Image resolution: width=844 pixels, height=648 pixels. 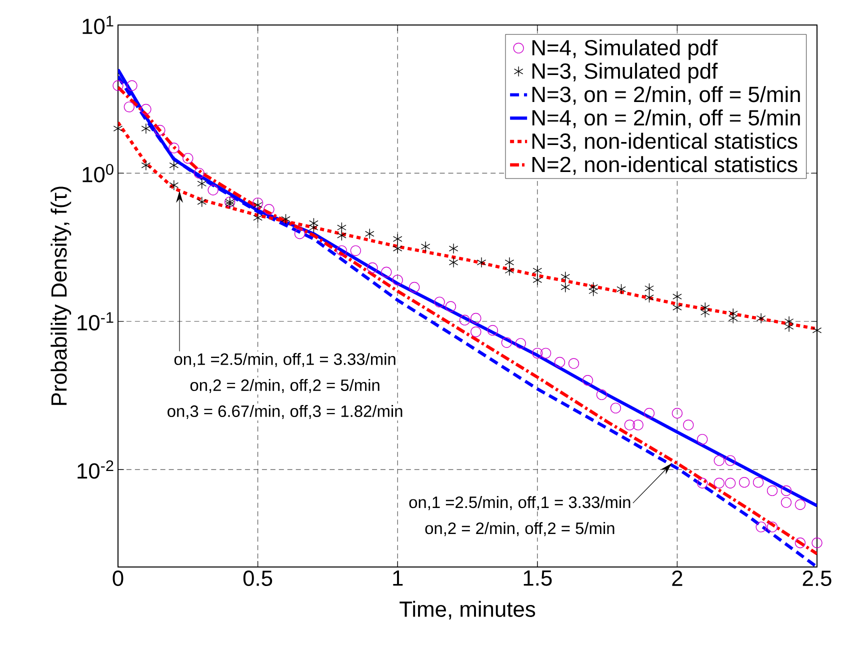 What do you see at coordinates (398, 578) in the screenshot?
I see `x-tick-label: 1` at bounding box center [398, 578].